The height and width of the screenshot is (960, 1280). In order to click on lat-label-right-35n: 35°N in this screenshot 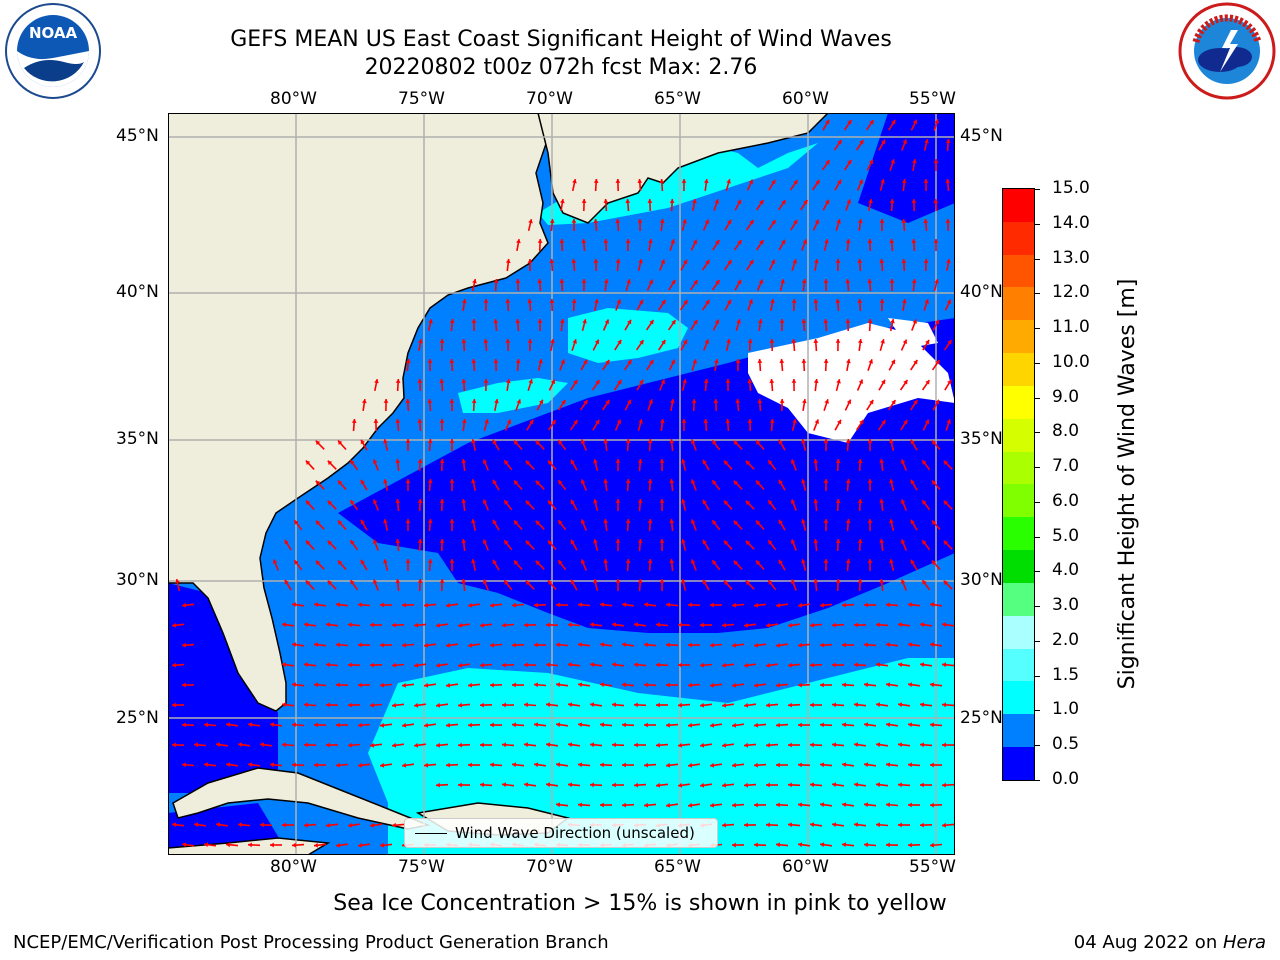, I will do `click(981, 439)`.